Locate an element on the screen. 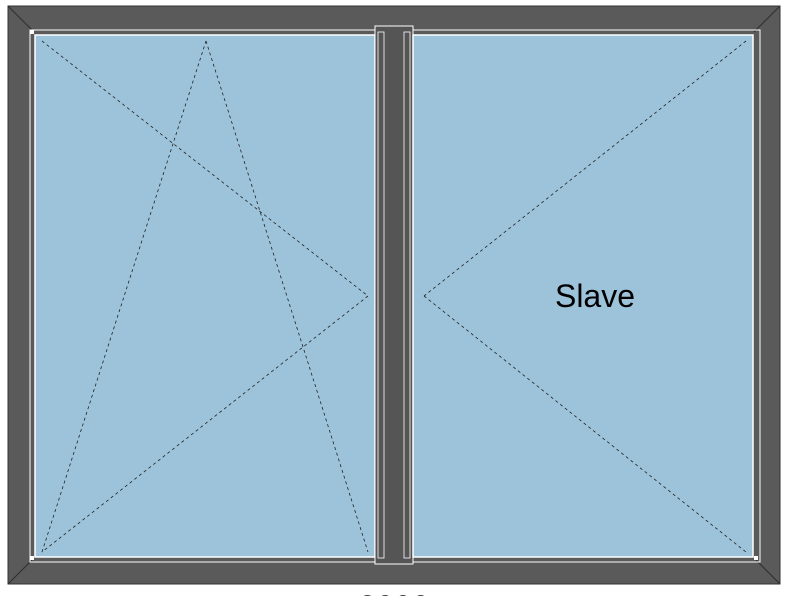 The width and height of the screenshot is (788, 601). frame-bevel-tr is located at coordinates (767, 19).